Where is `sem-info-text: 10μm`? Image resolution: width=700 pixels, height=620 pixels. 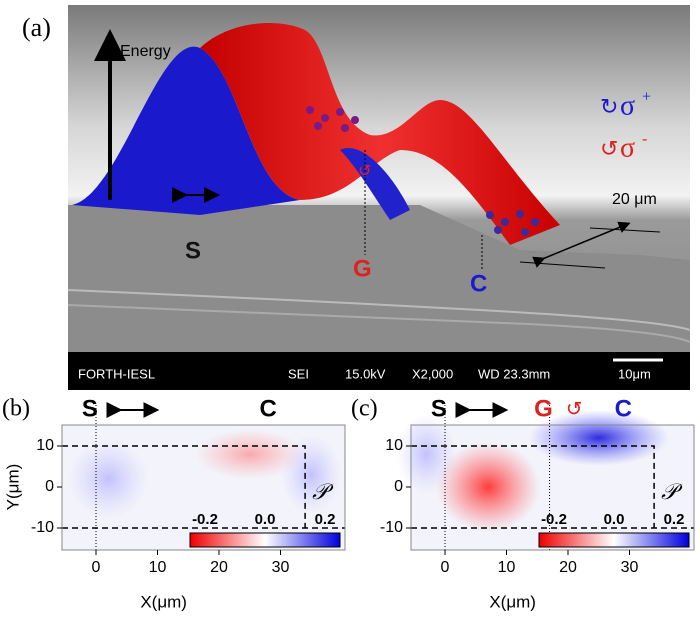 sem-info-text: 10μm is located at coordinates (634, 373).